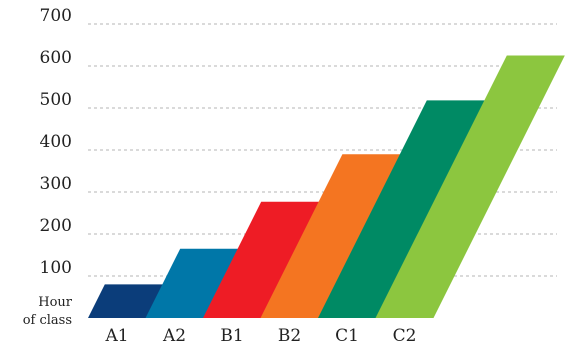 The width and height of the screenshot is (570, 347). What do you see at coordinates (56, 16) in the screenshot?
I see `y-tick-label-700: 700` at bounding box center [56, 16].